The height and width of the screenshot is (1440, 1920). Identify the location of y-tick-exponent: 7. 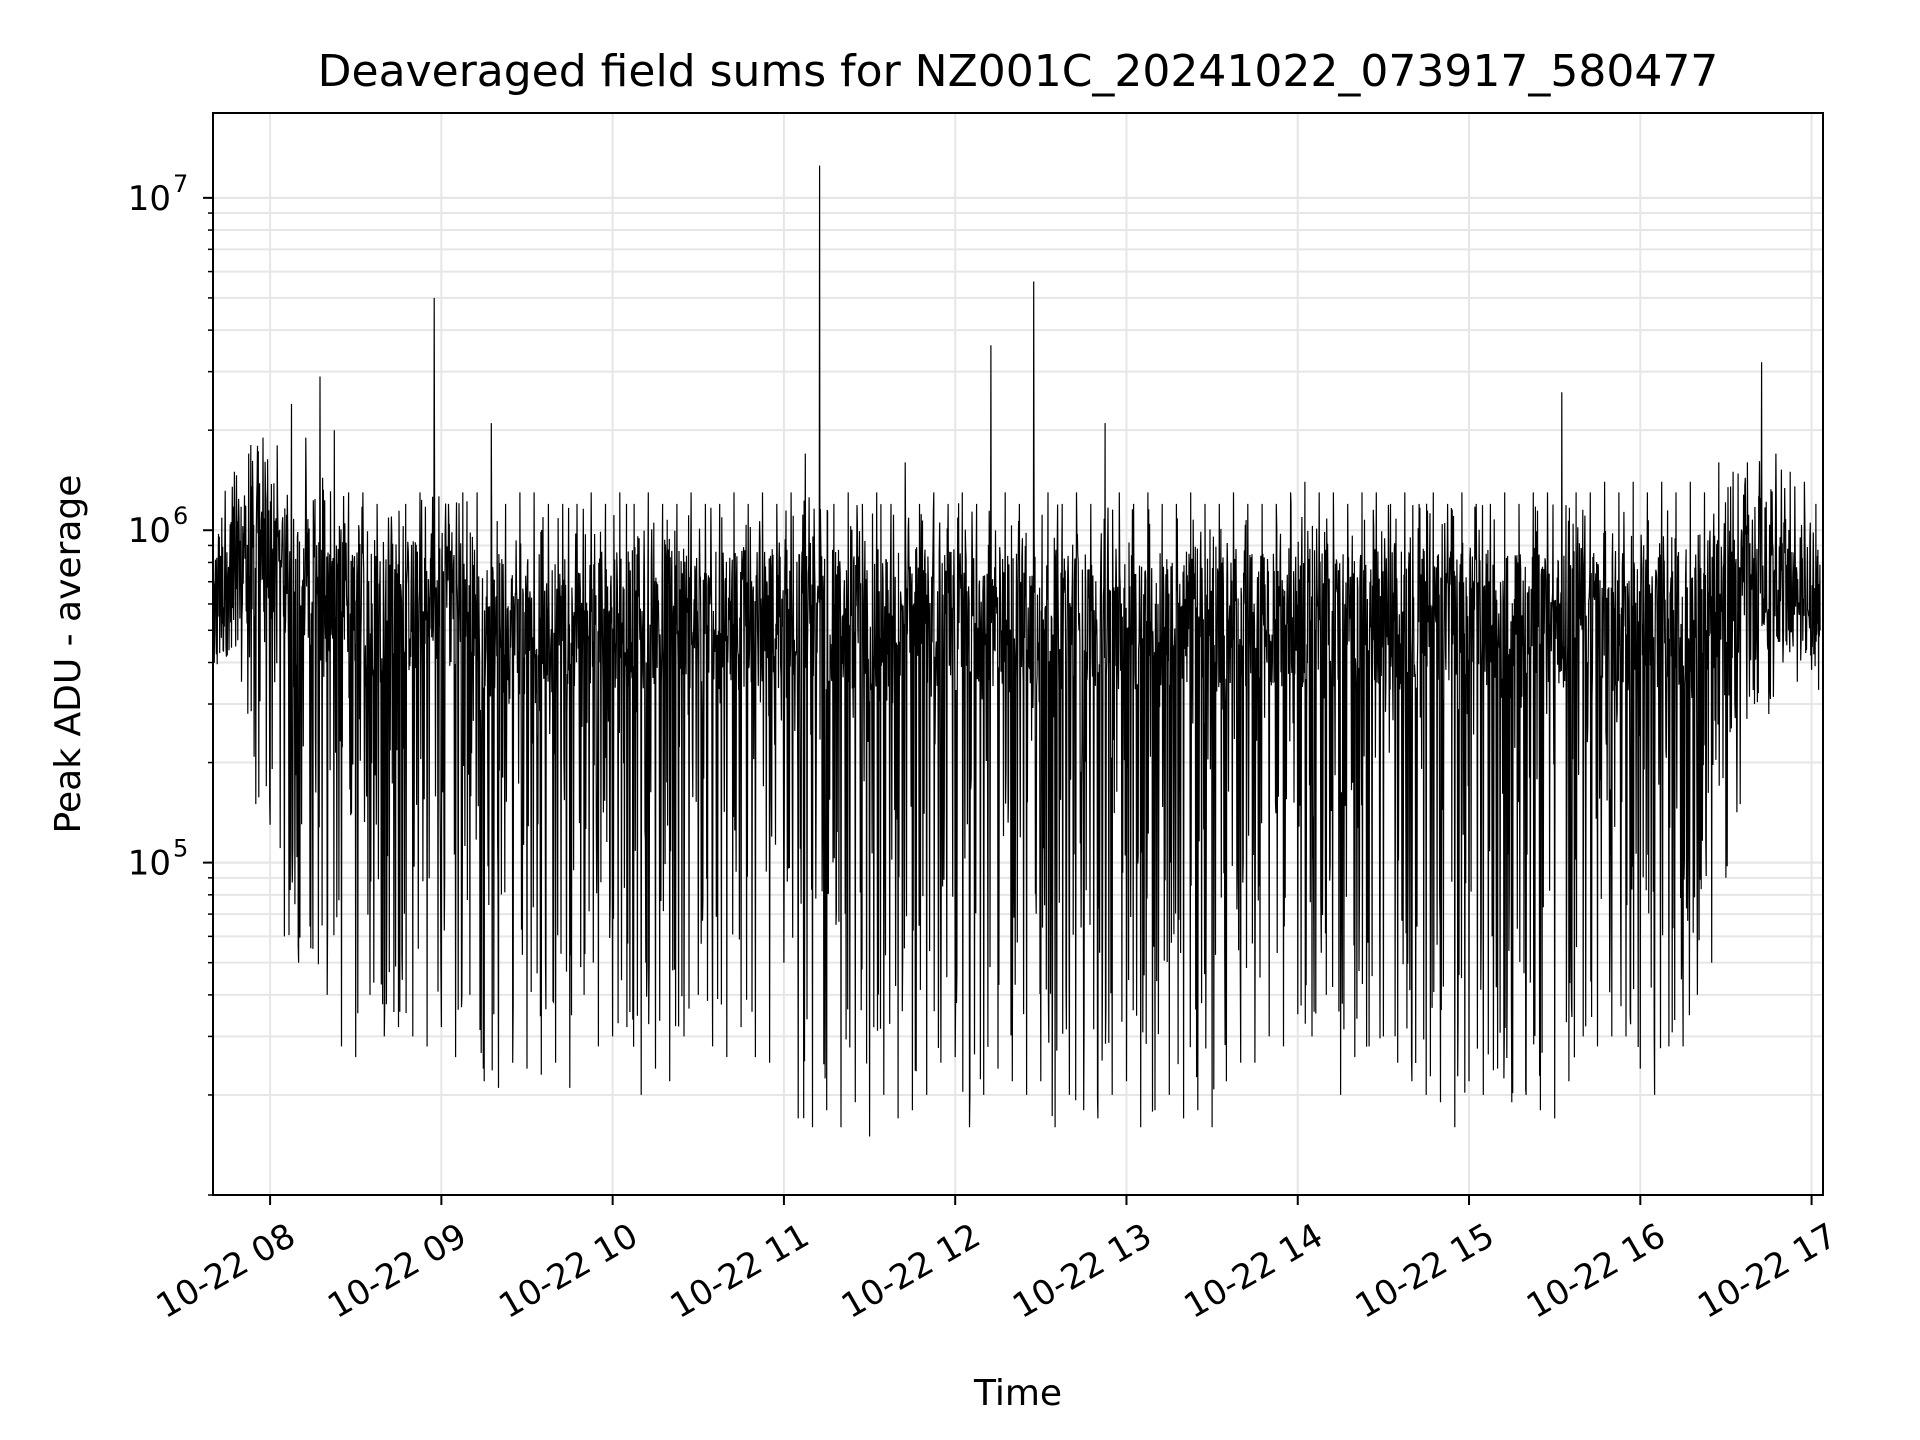
(180, 184).